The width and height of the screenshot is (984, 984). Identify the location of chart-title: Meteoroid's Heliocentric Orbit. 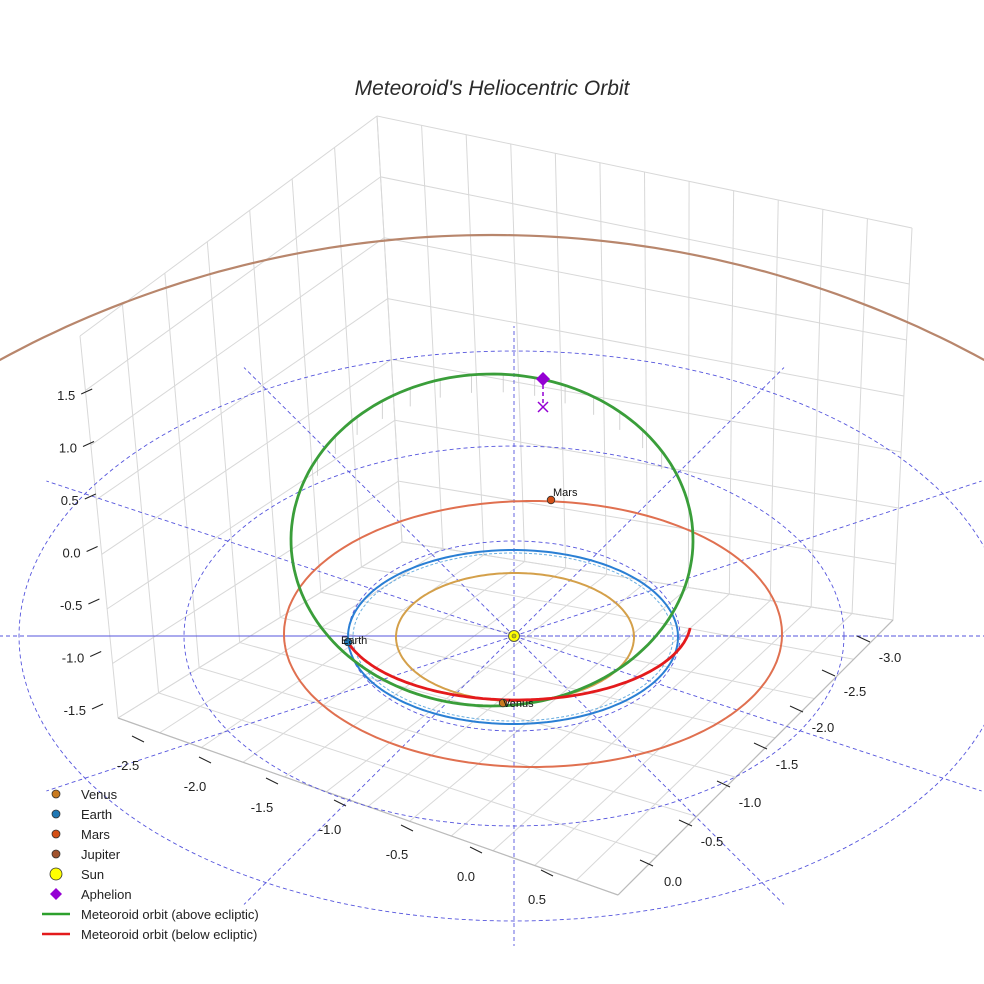
(493, 88).